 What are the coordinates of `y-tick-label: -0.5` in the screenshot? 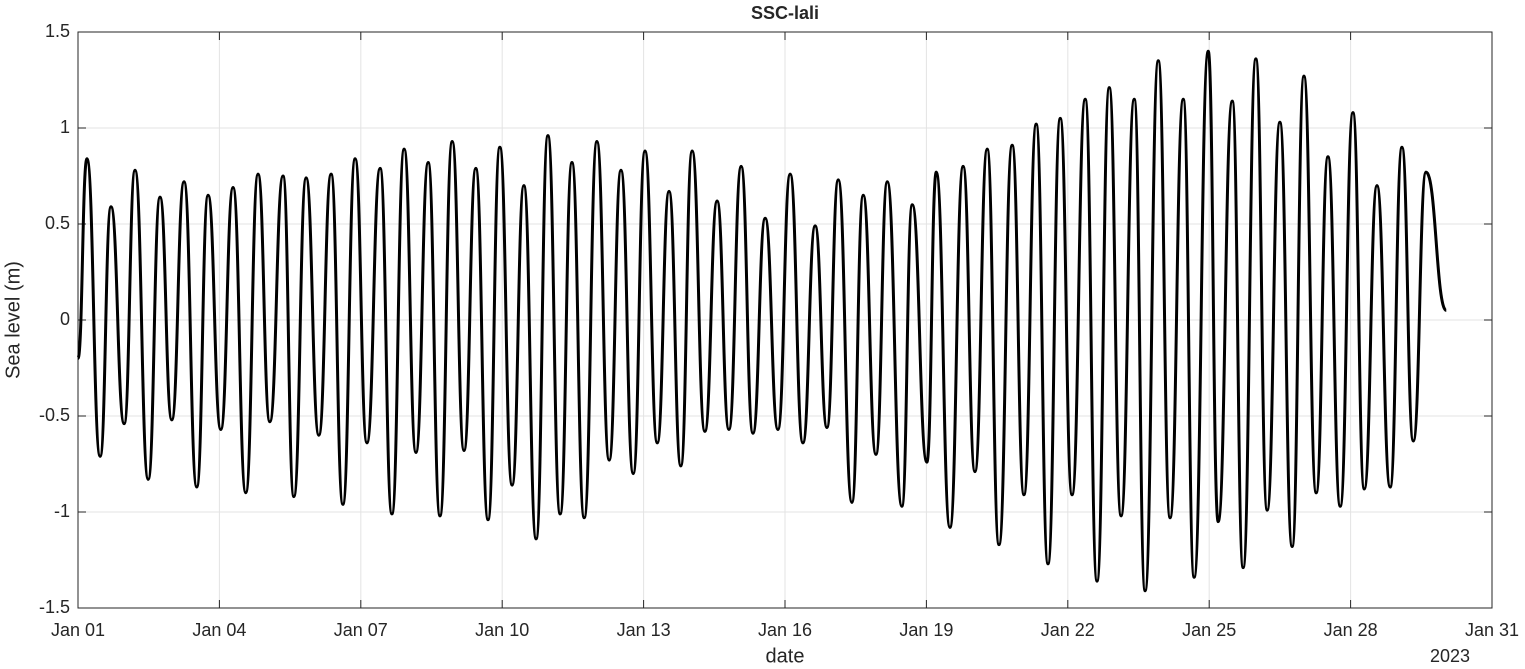 It's located at (54, 415).